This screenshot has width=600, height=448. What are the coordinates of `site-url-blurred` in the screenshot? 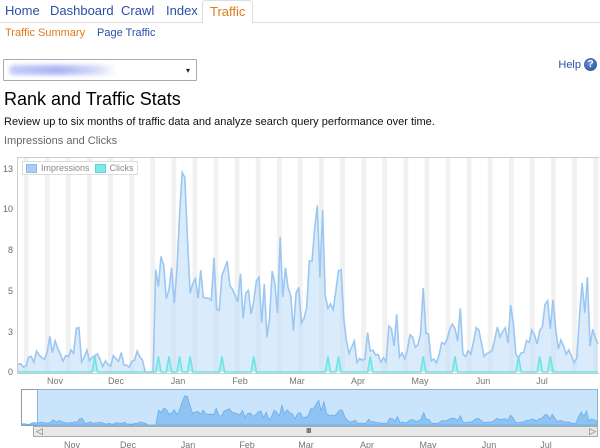 It's located at (63, 70).